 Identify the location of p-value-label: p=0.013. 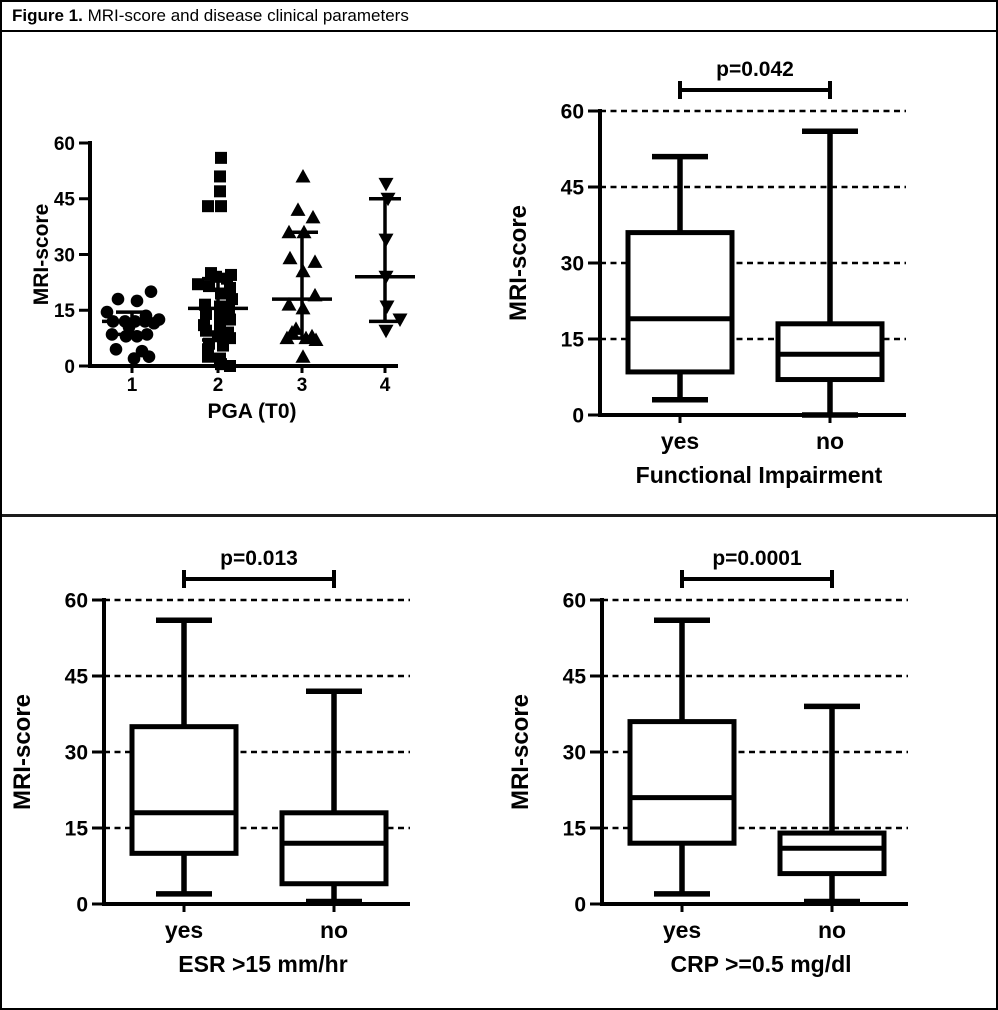
(259, 558).